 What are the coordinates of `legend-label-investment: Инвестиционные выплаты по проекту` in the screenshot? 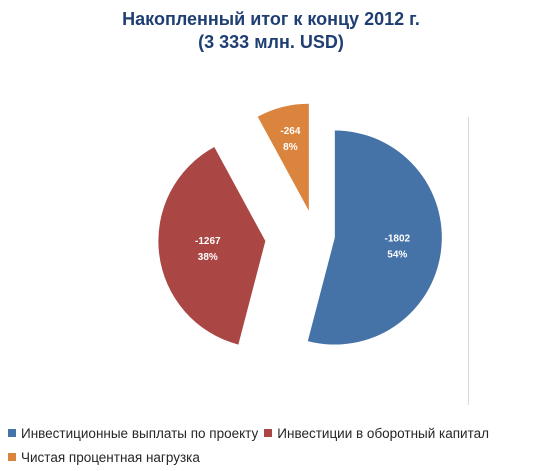 It's located at (140, 433).